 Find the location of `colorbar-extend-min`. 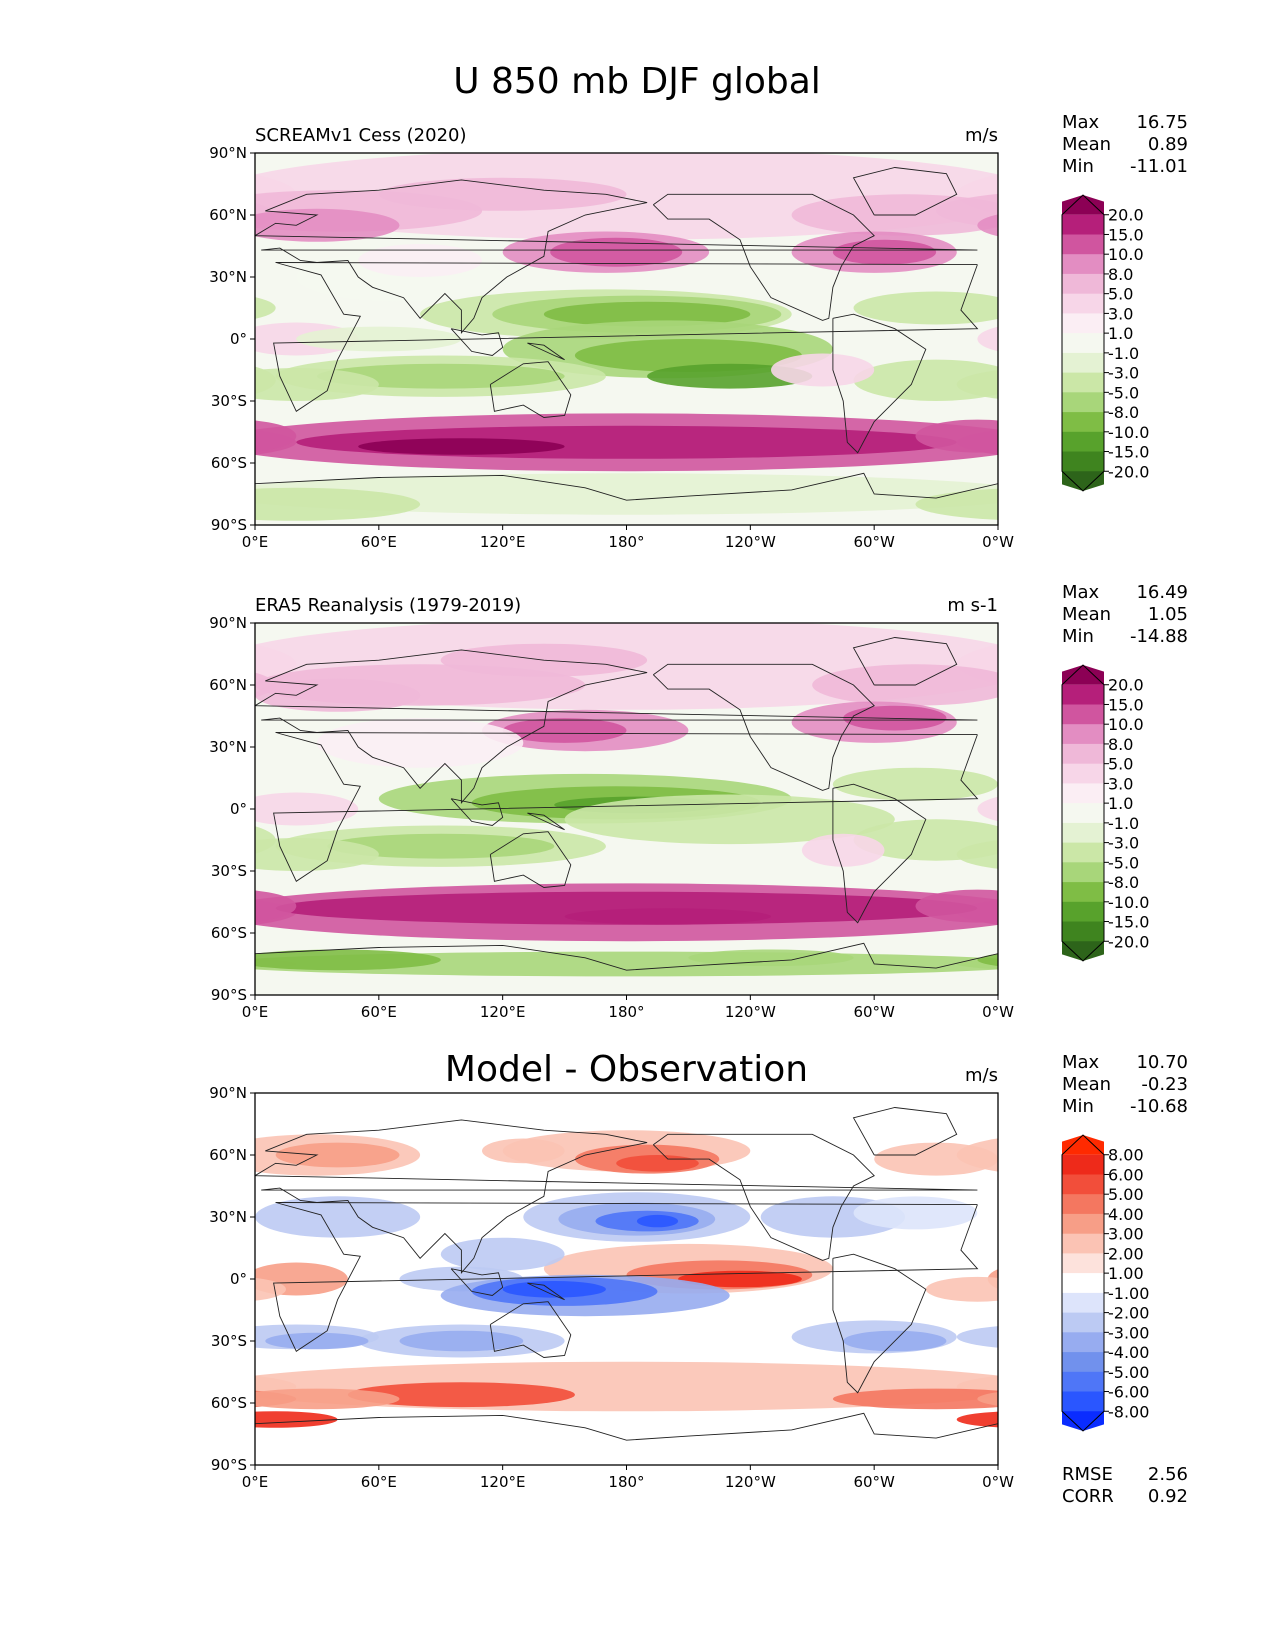

colorbar-extend-min is located at coordinates (1083, 481).